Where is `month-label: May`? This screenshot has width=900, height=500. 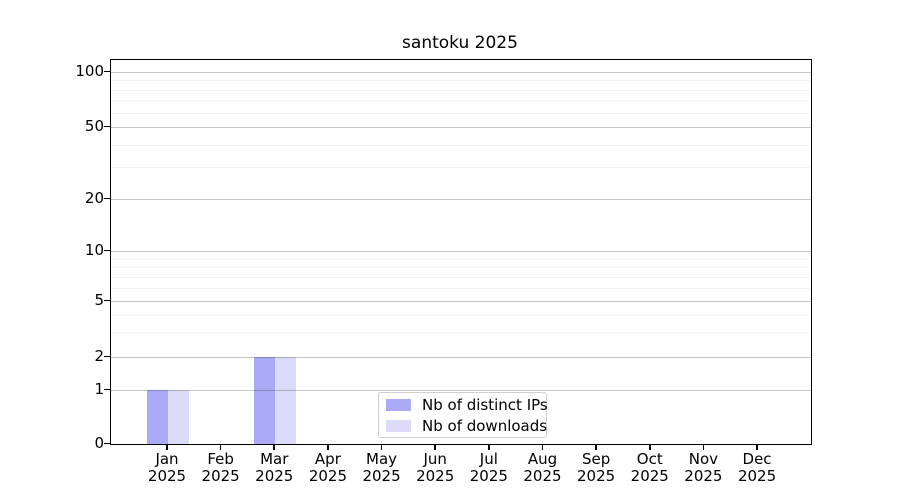
month-label: May is located at coordinates (382, 459).